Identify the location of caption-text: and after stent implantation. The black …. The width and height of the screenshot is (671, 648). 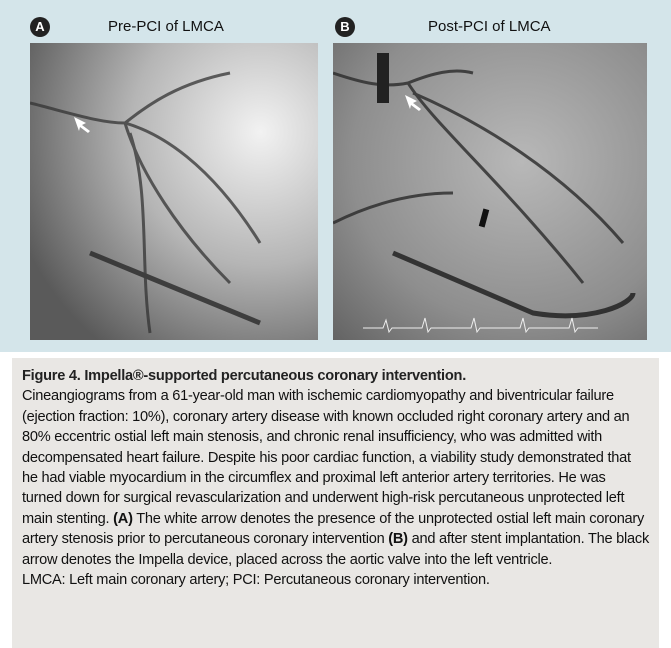
(335, 549).